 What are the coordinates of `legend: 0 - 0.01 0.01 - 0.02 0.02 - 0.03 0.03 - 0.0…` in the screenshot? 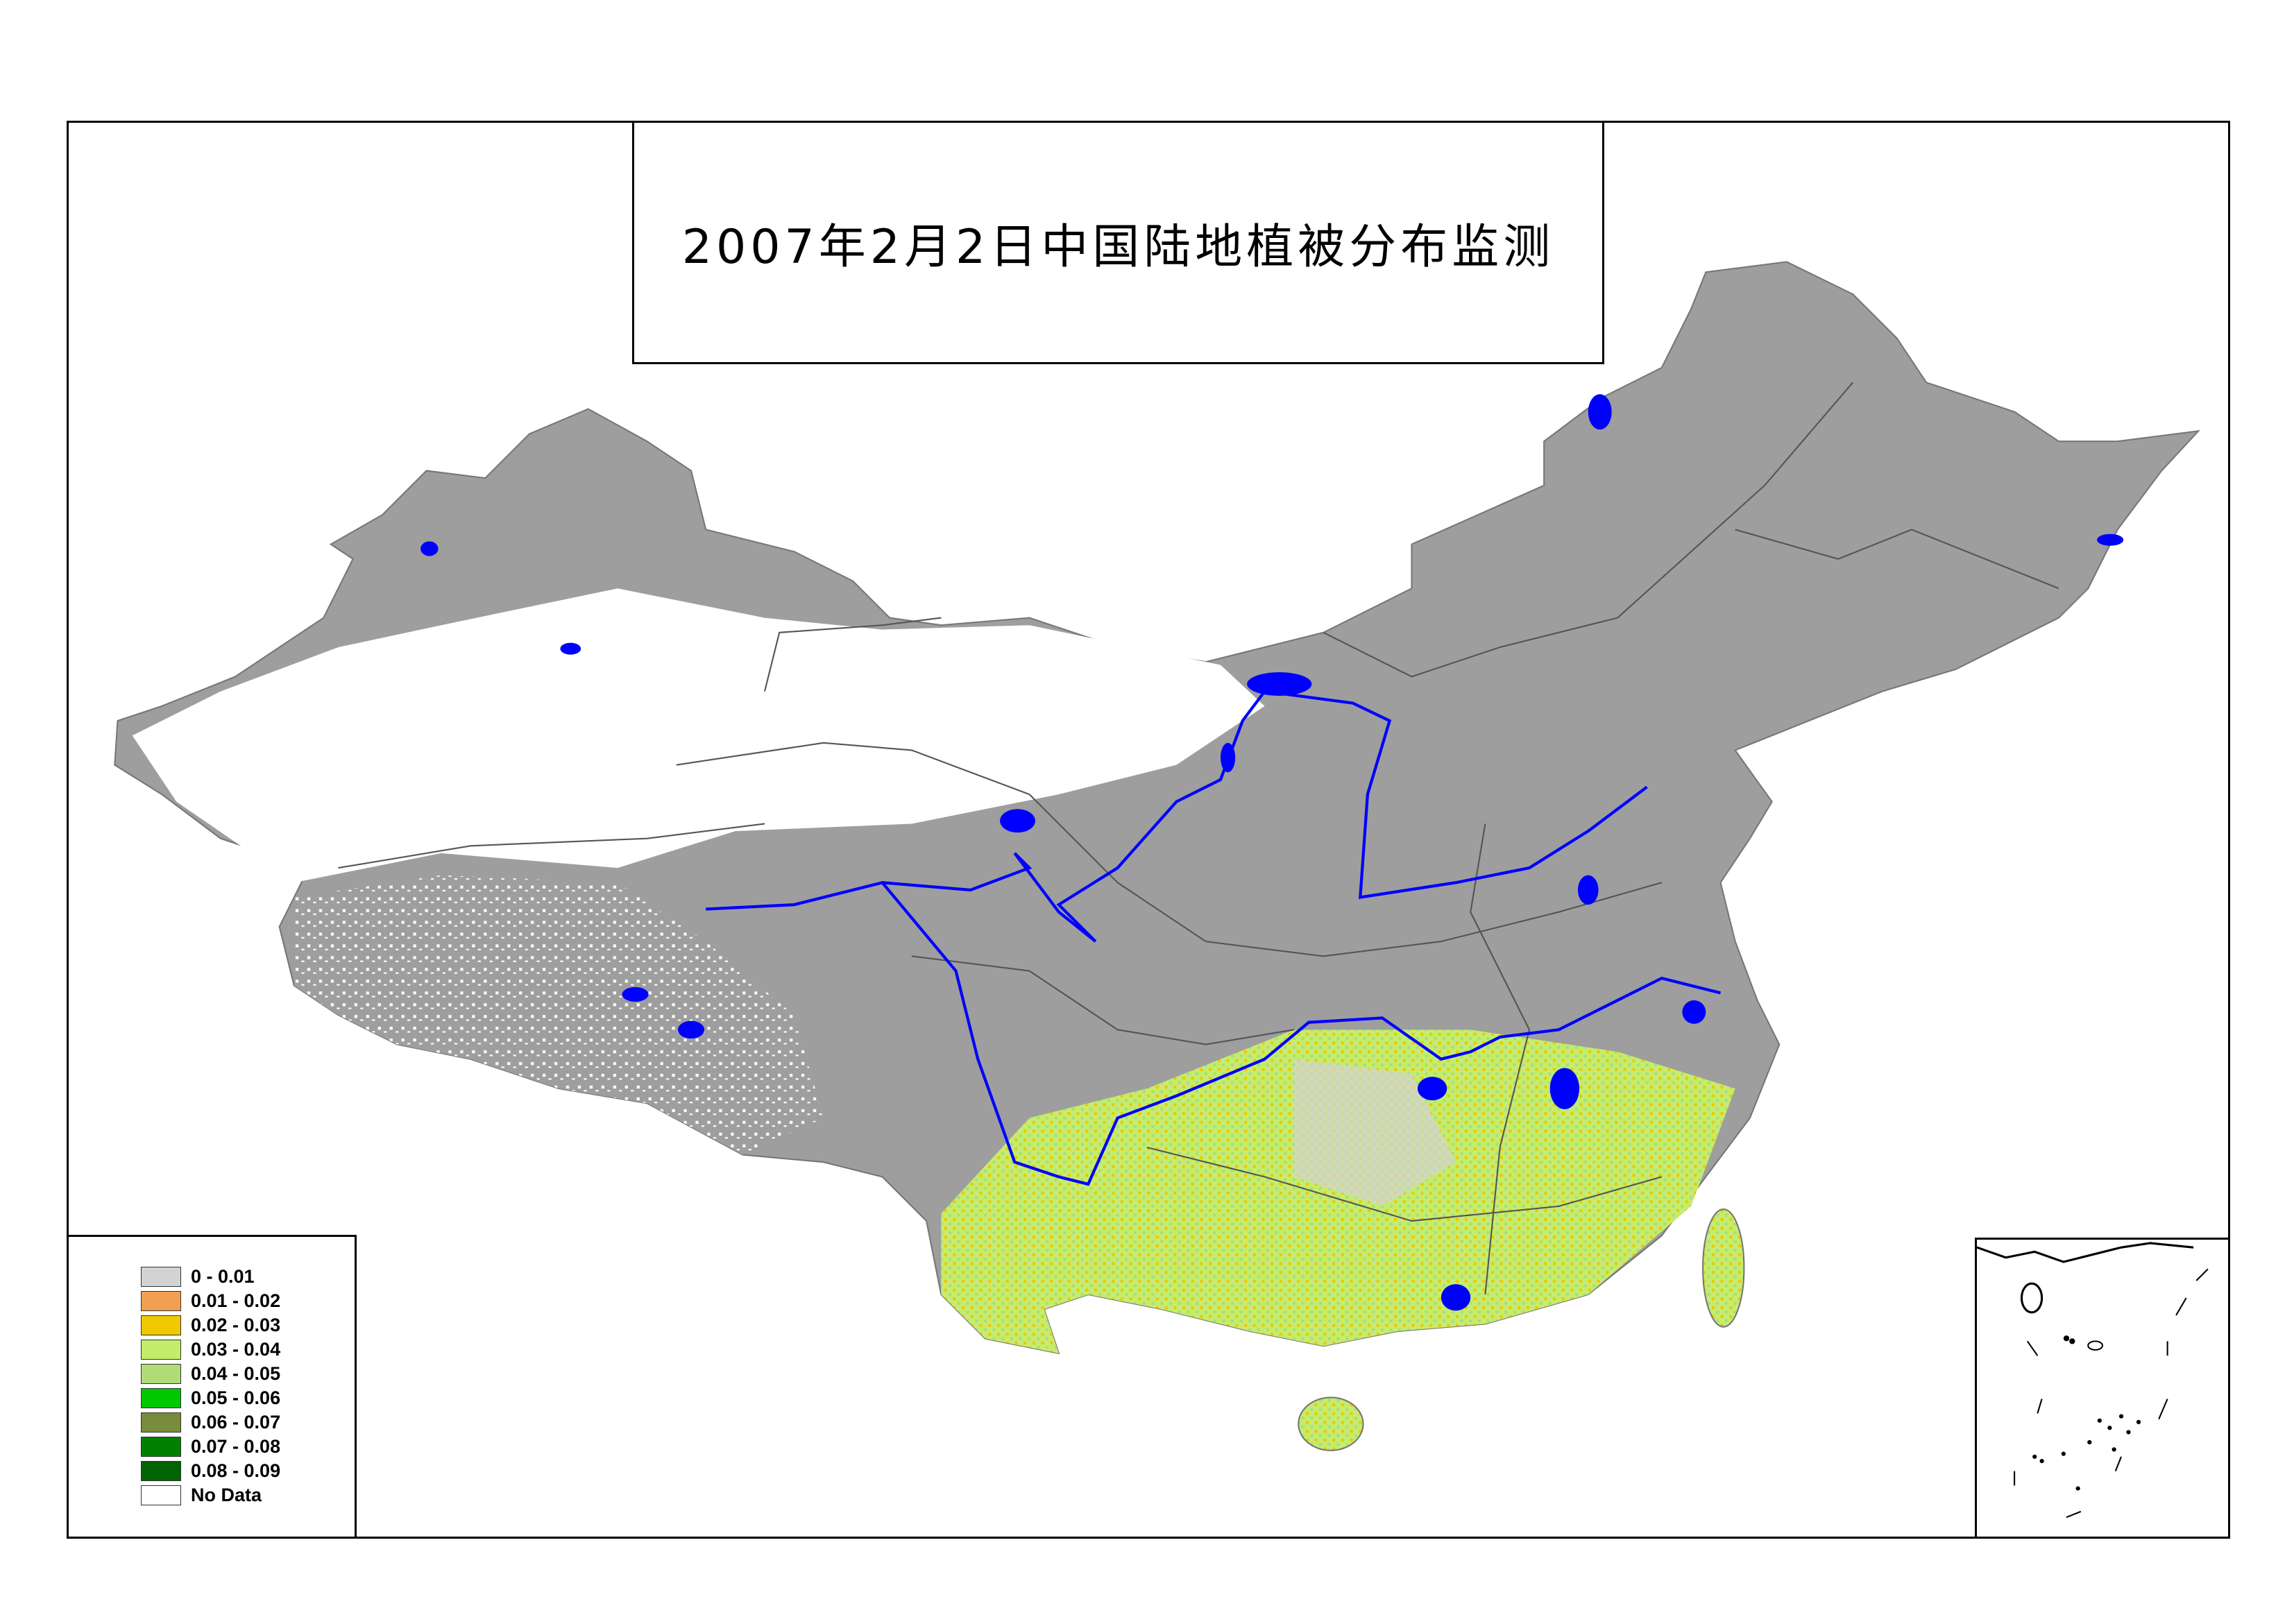 It's located at (212, 1387).